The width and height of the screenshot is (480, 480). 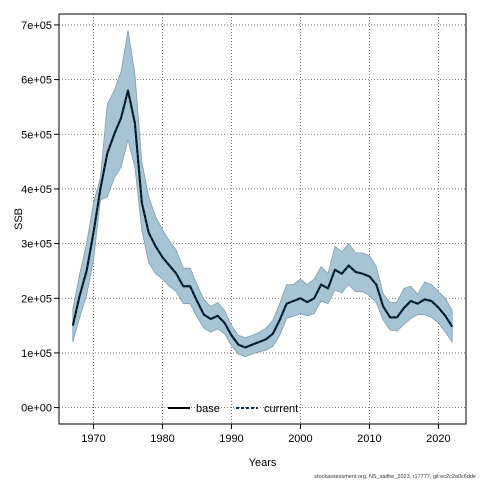 I want to click on x-tick-label: 1990, so click(x=231, y=439).